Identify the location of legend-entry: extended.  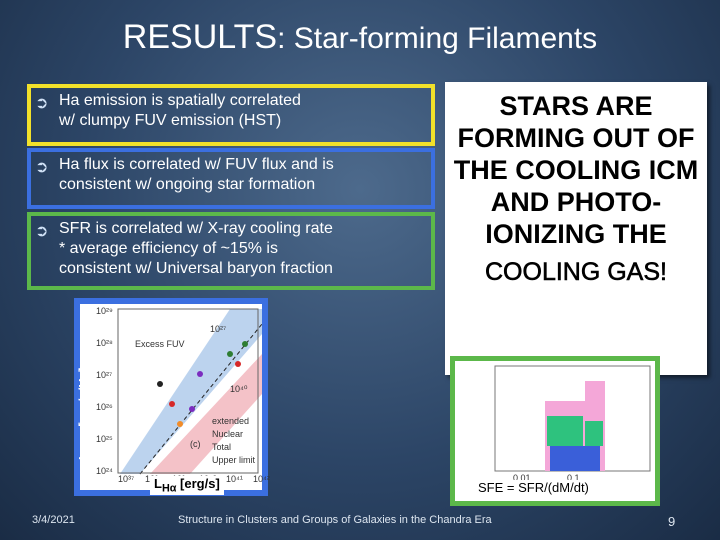
(231, 421).